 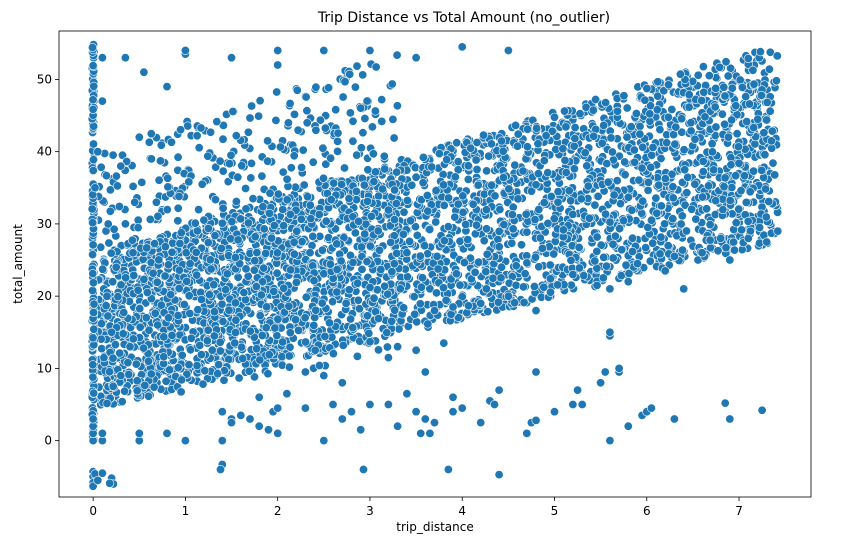 What do you see at coordinates (48, 441) in the screenshot?
I see `y-tick-label: 0` at bounding box center [48, 441].